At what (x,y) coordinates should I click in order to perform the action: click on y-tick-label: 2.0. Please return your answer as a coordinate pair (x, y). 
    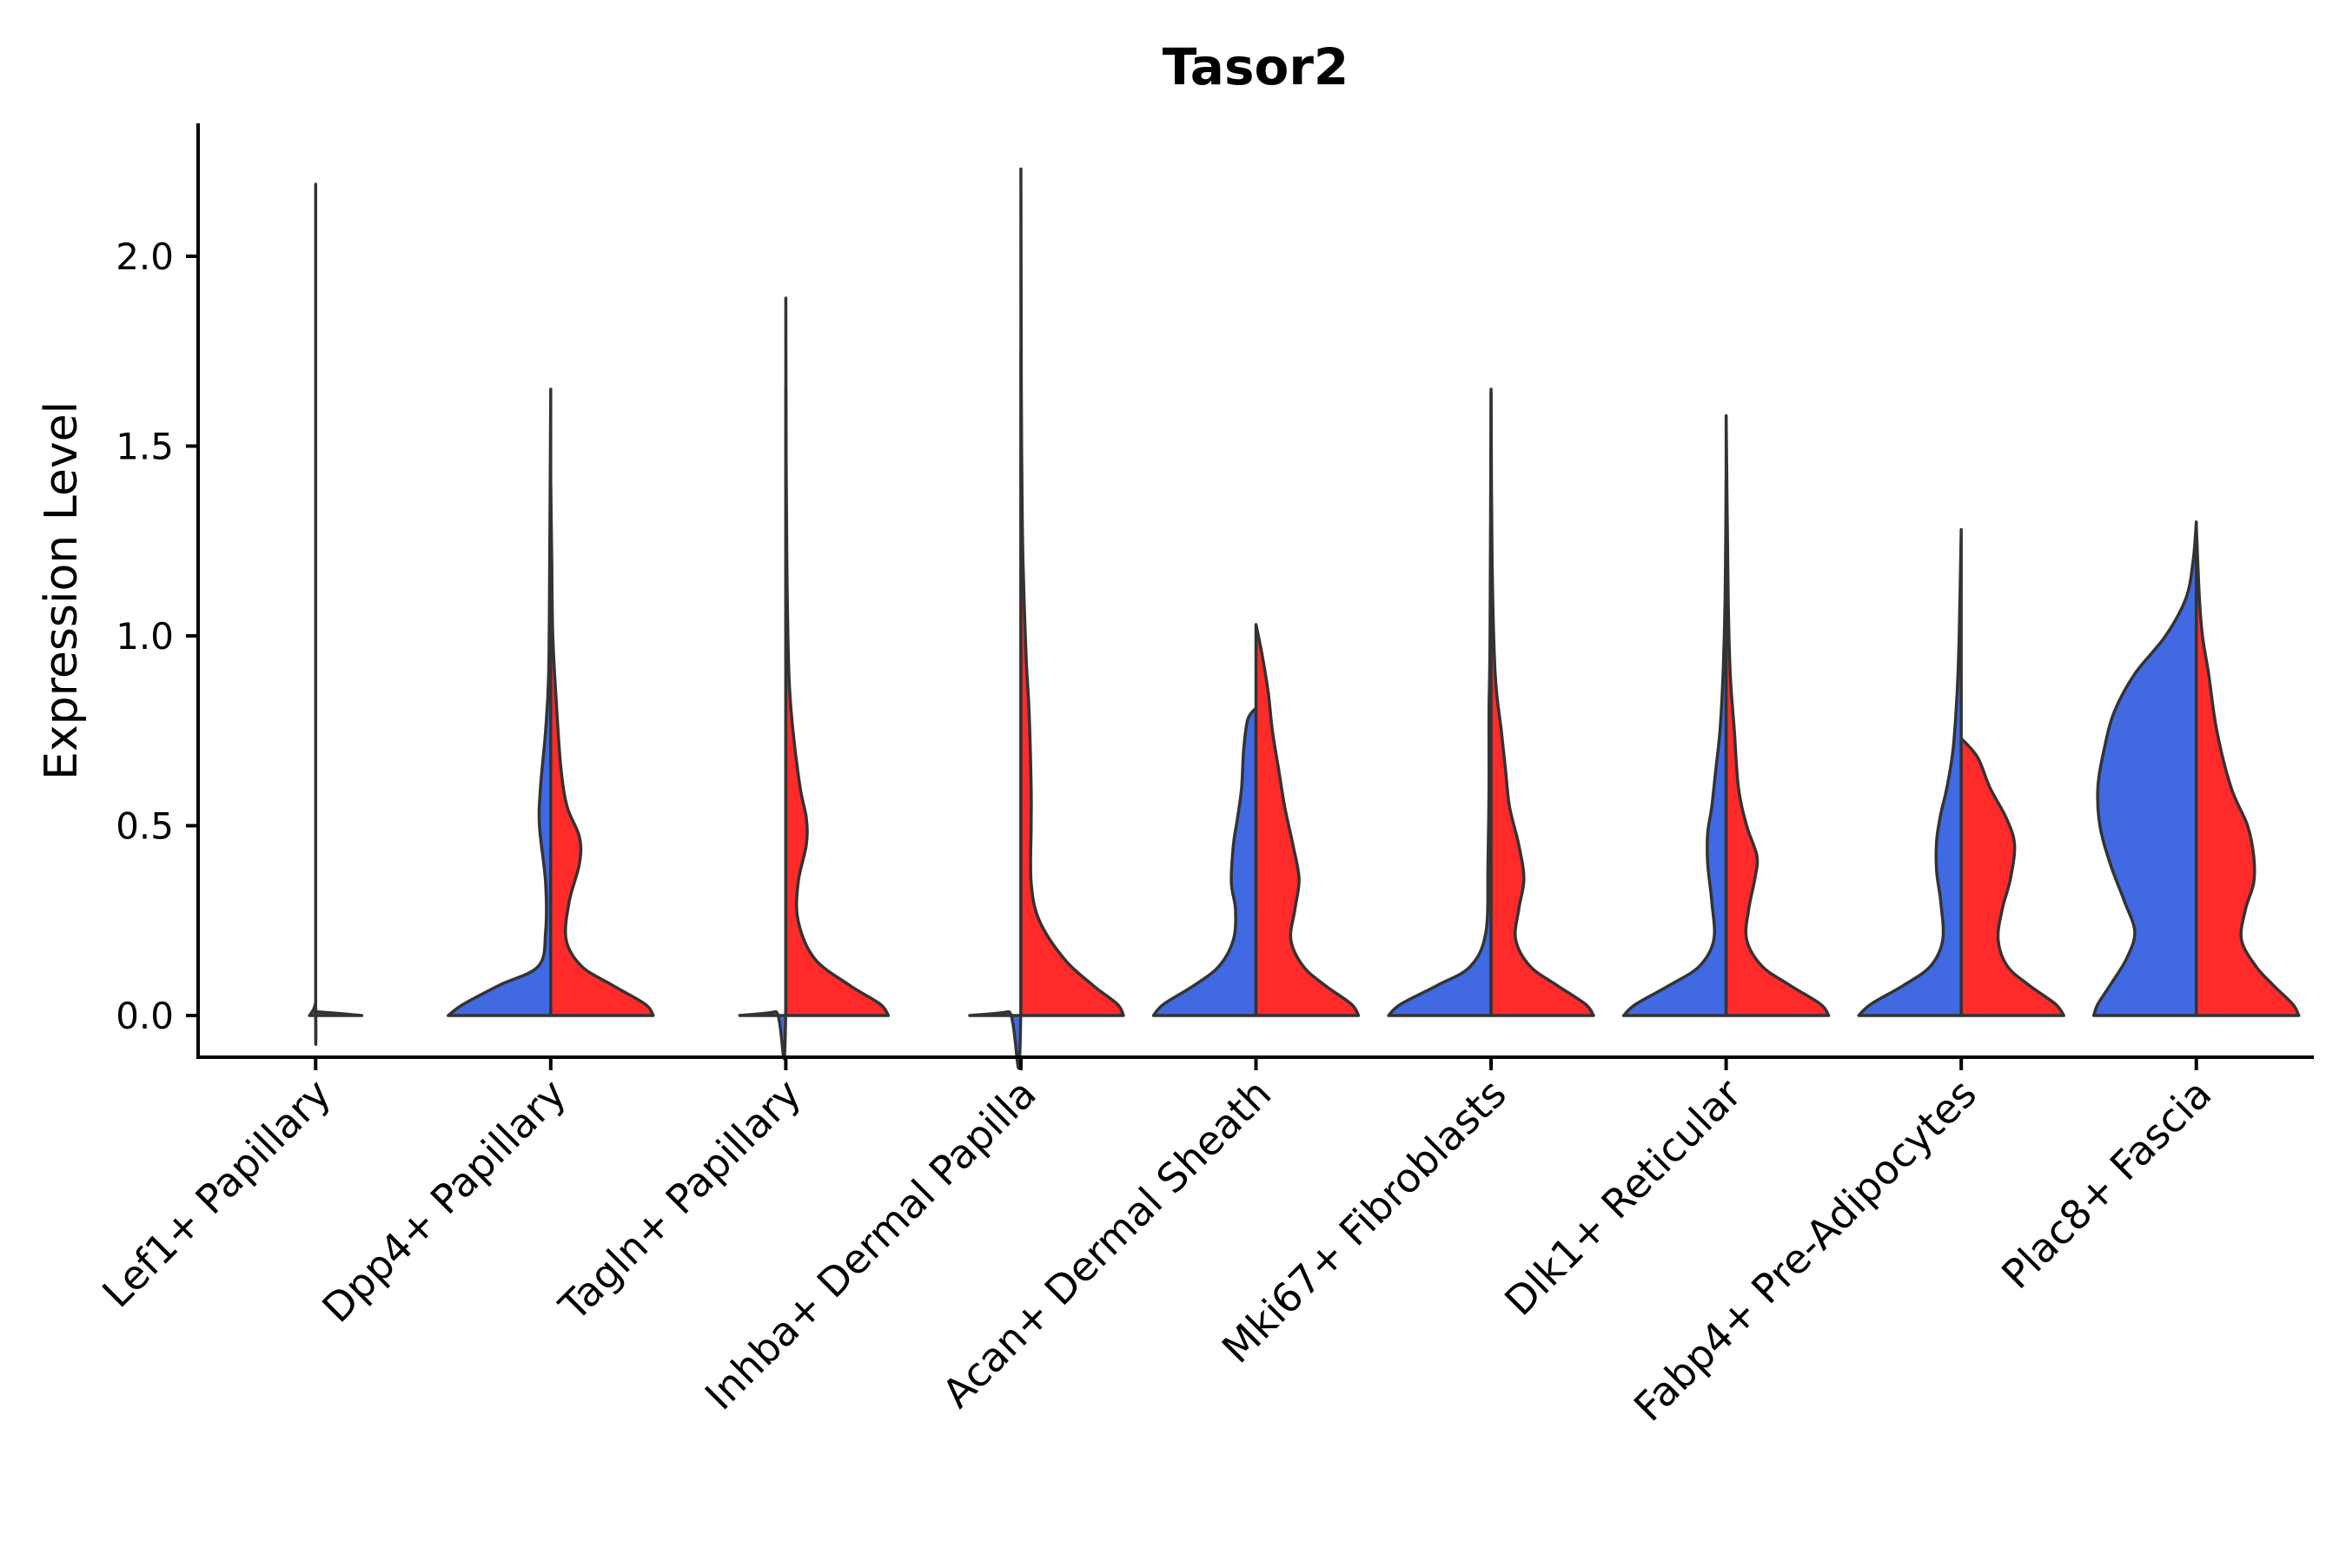
    Looking at the image, I should click on (145, 256).